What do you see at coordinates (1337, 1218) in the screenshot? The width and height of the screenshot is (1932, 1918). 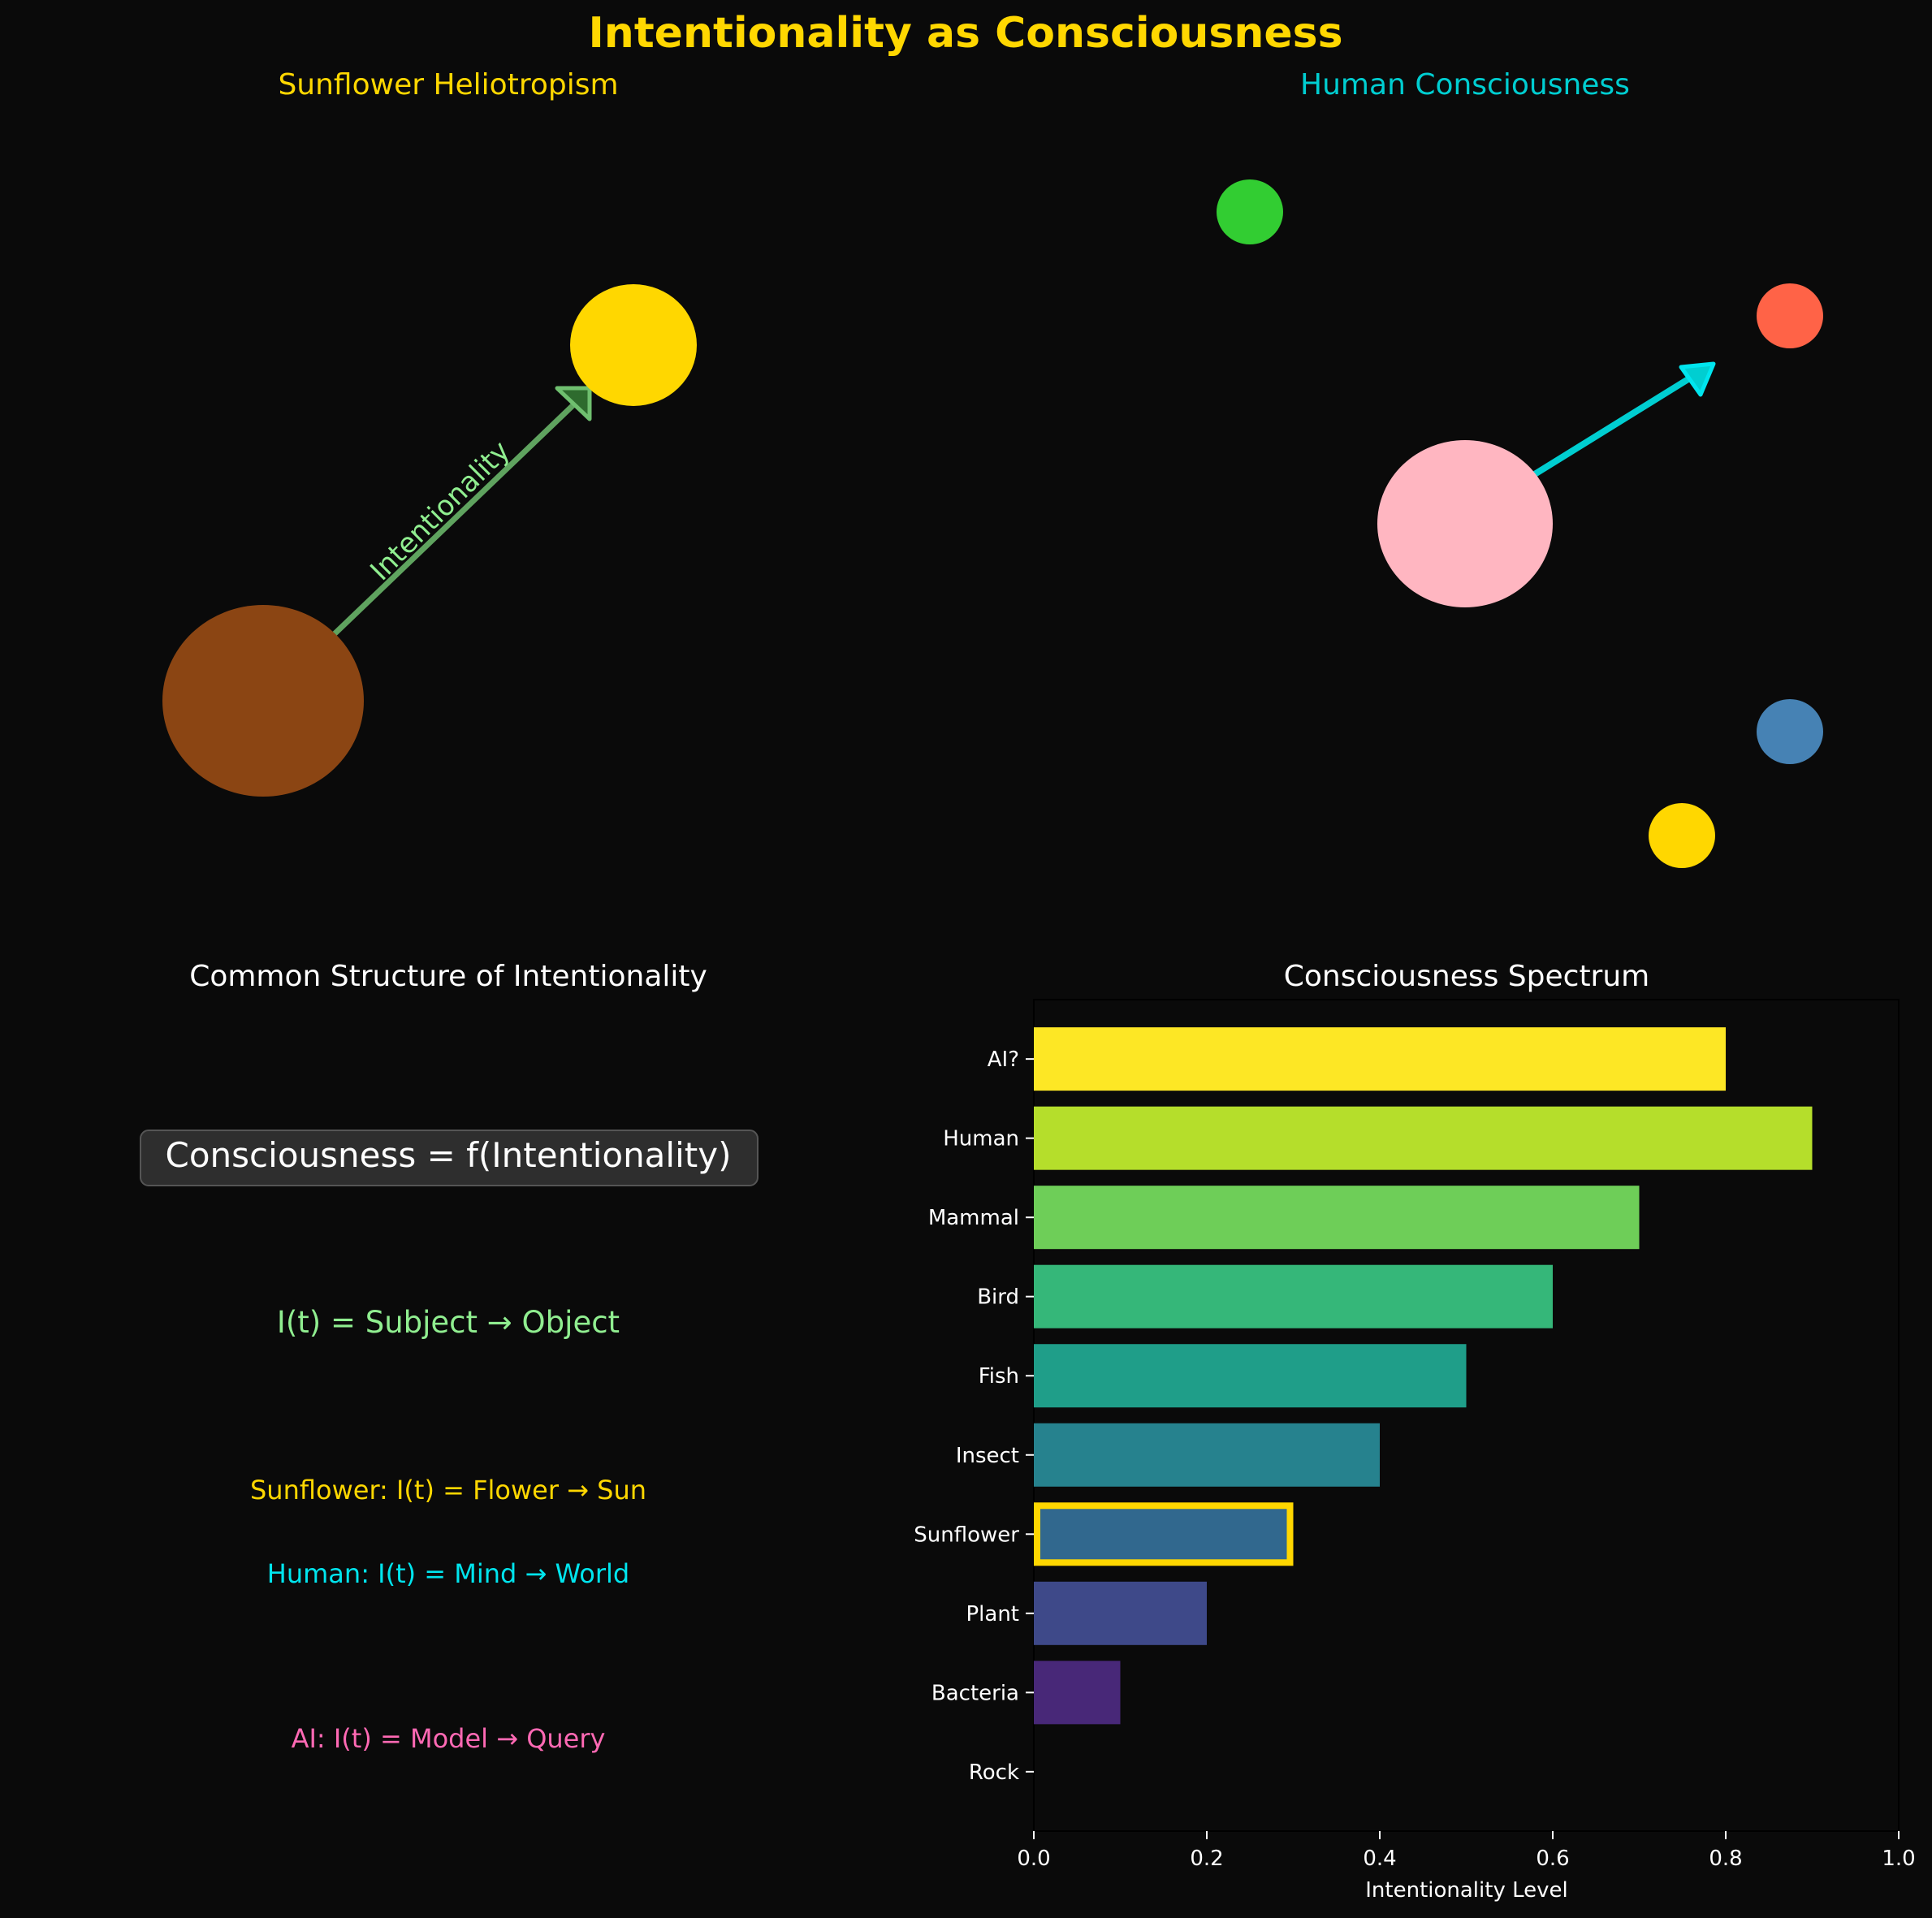 I see `bar-mammal` at bounding box center [1337, 1218].